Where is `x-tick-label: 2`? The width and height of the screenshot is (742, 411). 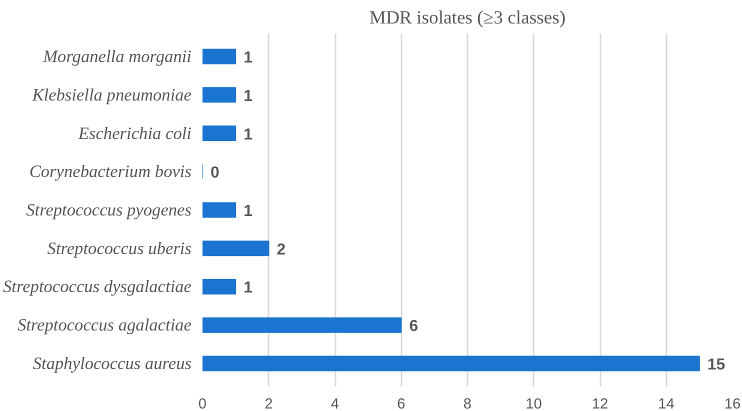
x-tick-label: 2 is located at coordinates (268, 403).